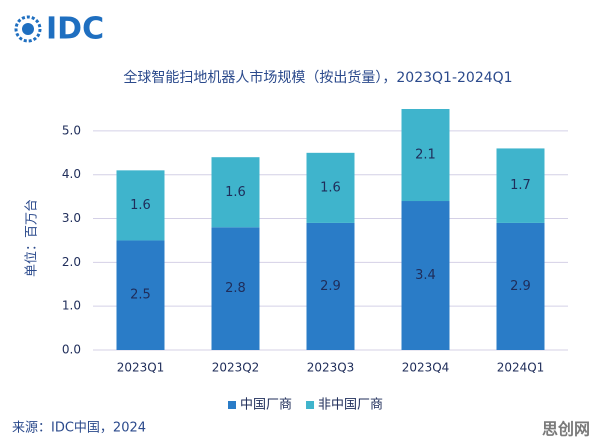 This screenshot has height=445, width=596. I want to click on data-label: 2.1, so click(425, 155).